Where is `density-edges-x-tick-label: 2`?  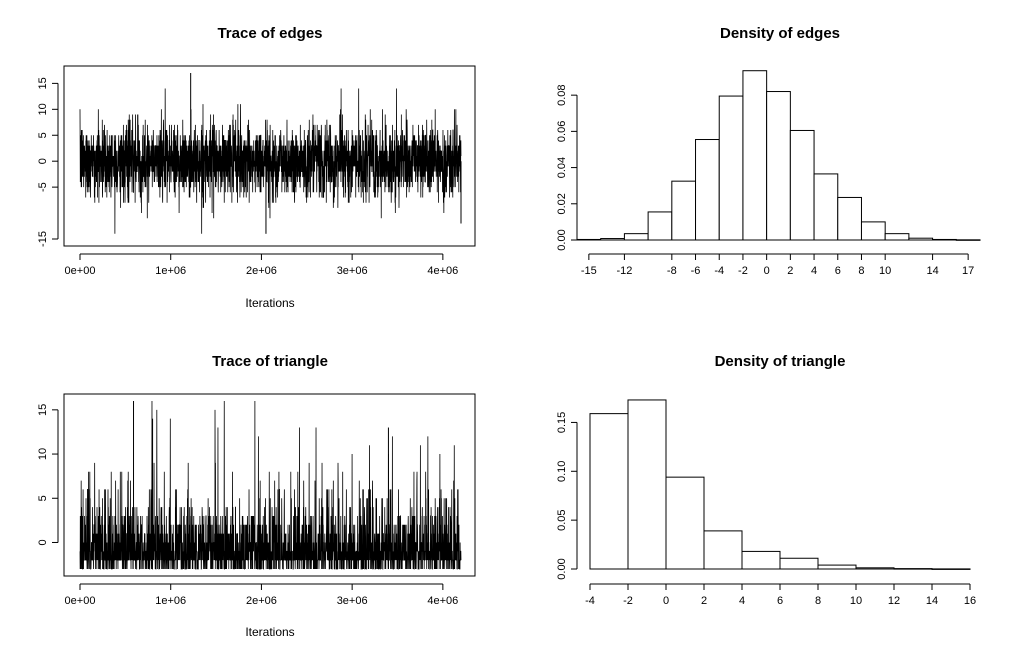 density-edges-x-tick-label: 2 is located at coordinates (790, 271).